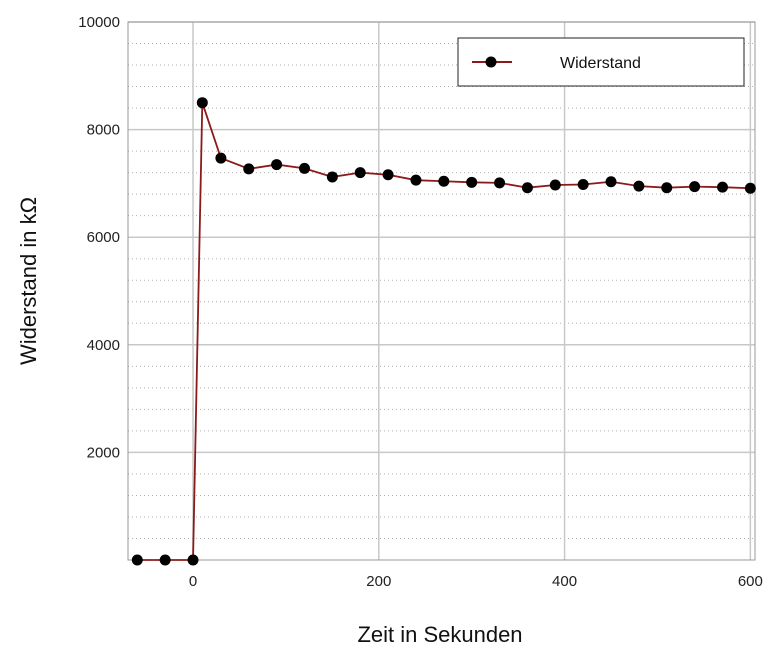 The width and height of the screenshot is (764, 654). What do you see at coordinates (378, 581) in the screenshot?
I see `x-tick-label: 200` at bounding box center [378, 581].